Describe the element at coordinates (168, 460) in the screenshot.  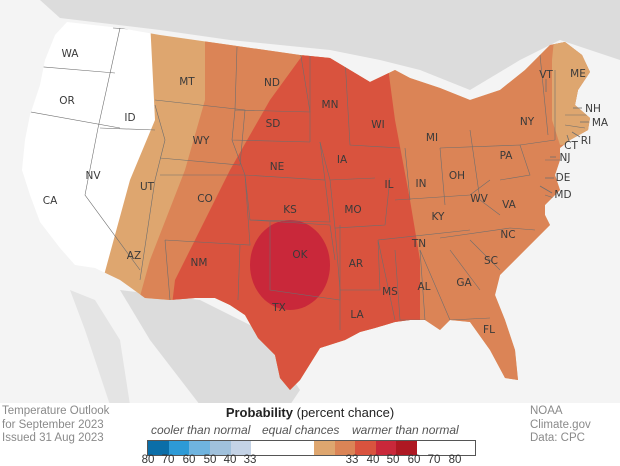
I see `tick-cool-70: 70` at that location.